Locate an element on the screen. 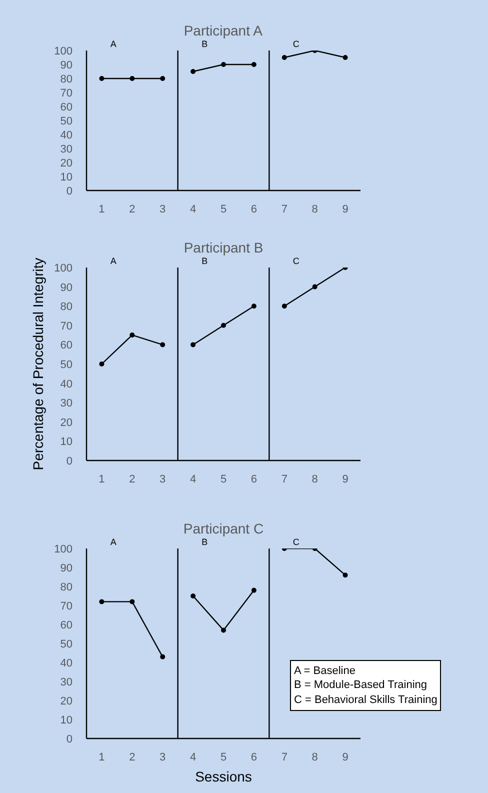 The image size is (488, 793). annotation: C = Behavioral Skills Training is located at coordinates (366, 700).